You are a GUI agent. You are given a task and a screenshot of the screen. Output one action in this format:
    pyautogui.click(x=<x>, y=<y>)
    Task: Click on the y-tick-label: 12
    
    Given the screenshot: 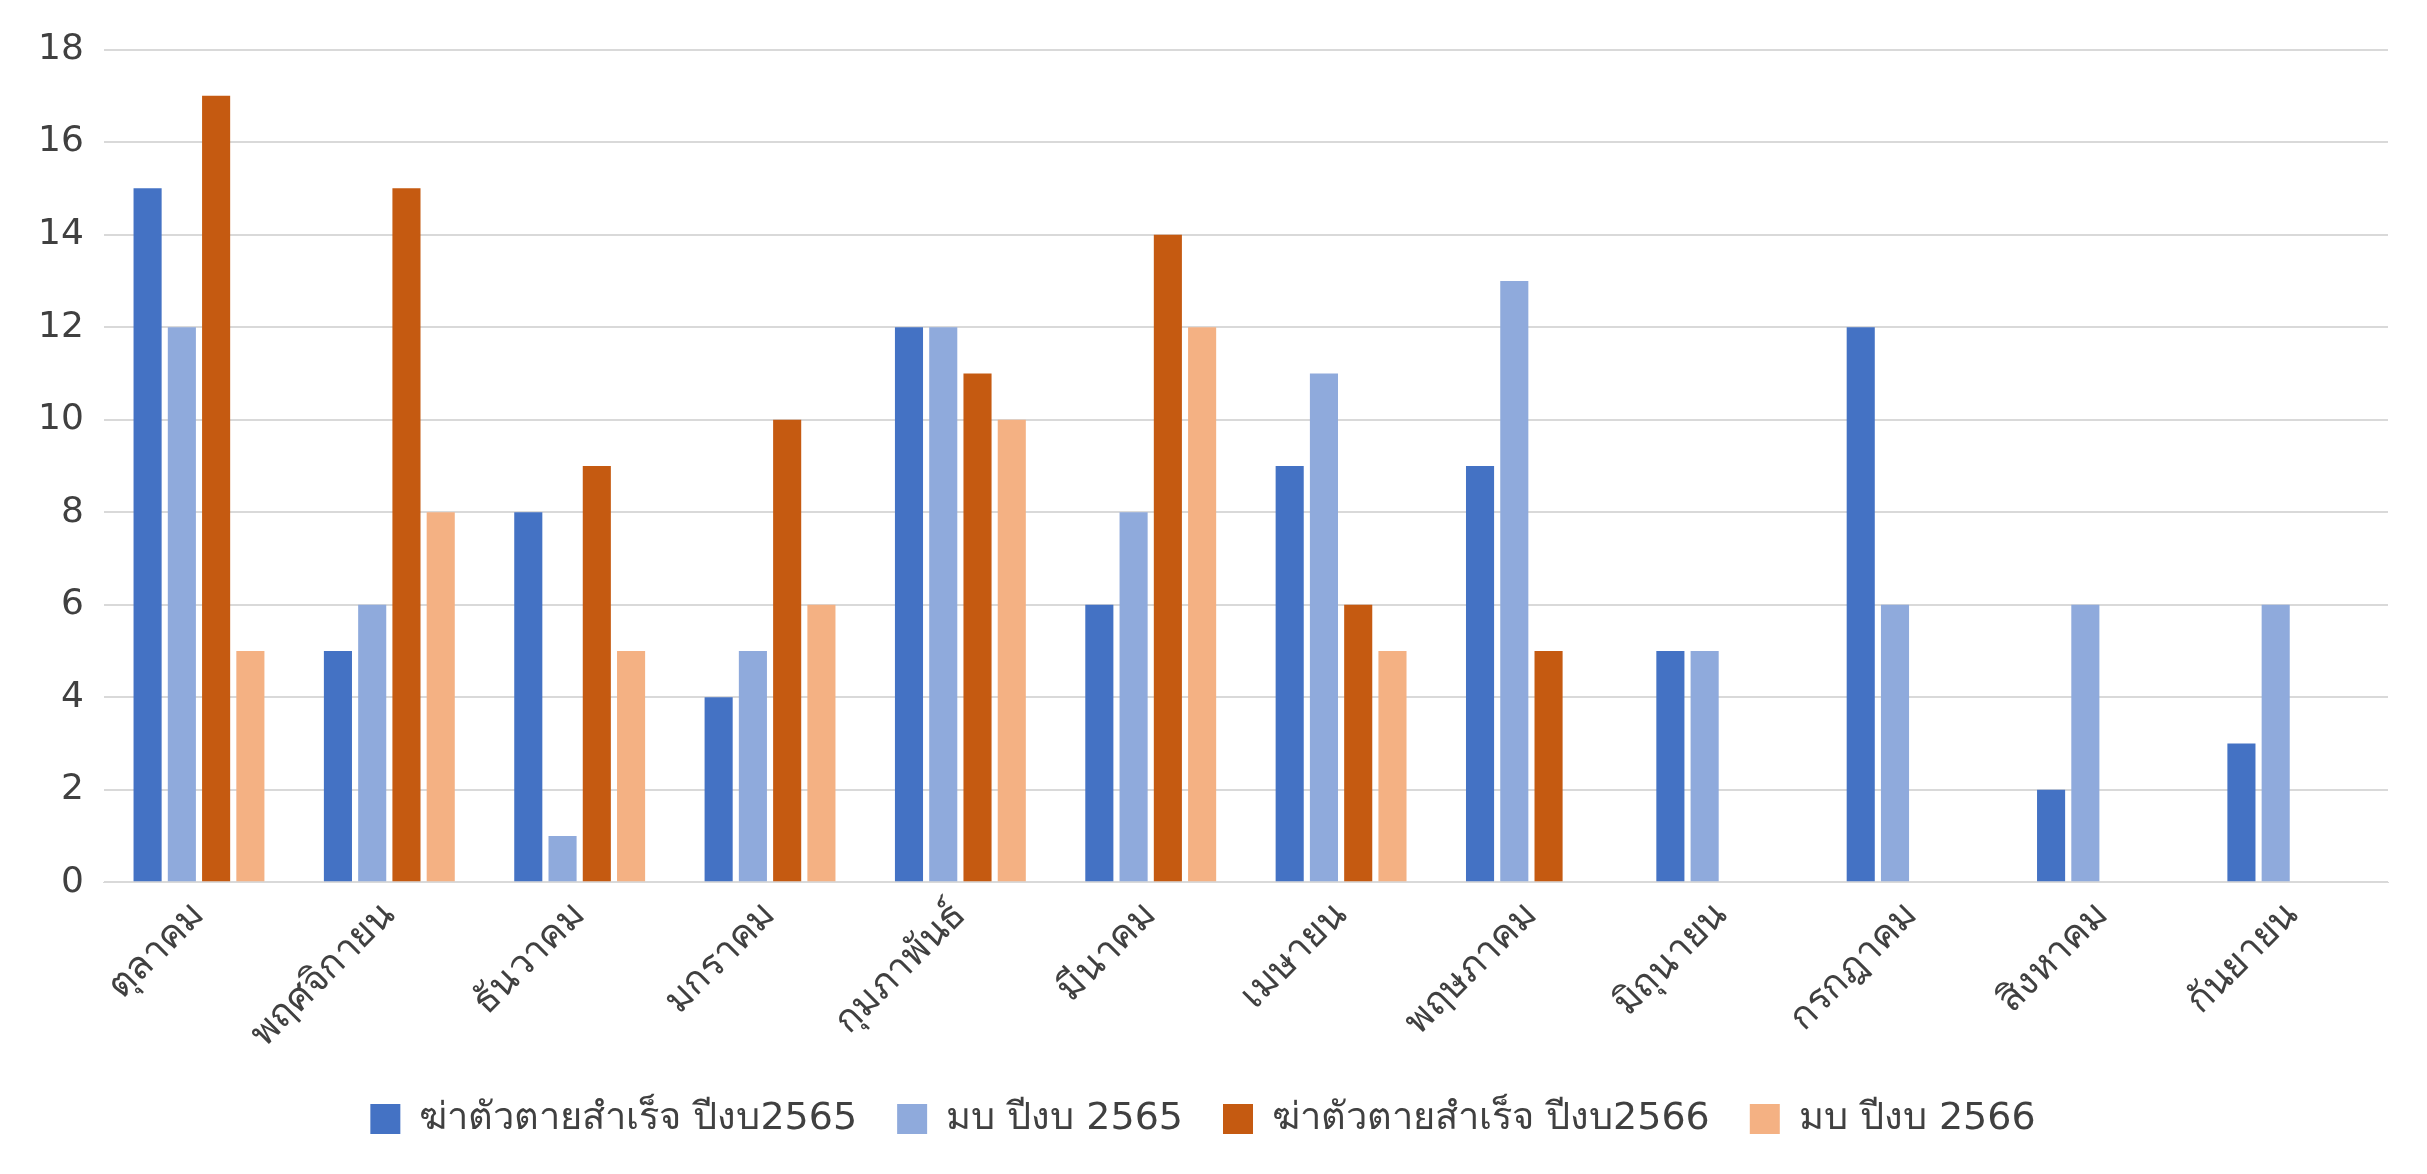 What is the action you would take?
    pyautogui.click(x=61, y=324)
    